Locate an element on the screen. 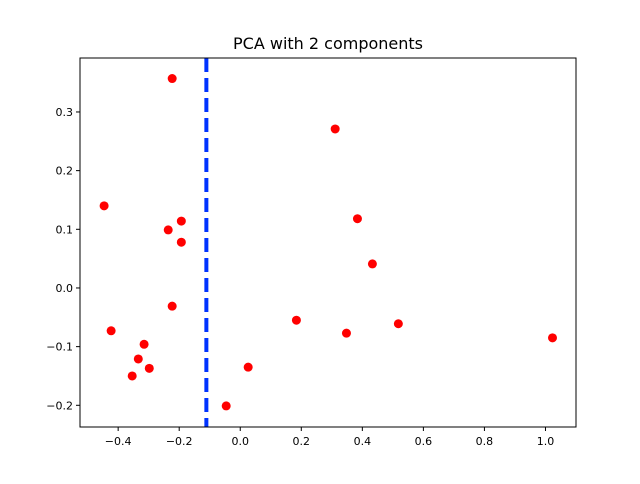  y-tick-label: −0.1 is located at coordinates (59, 347).